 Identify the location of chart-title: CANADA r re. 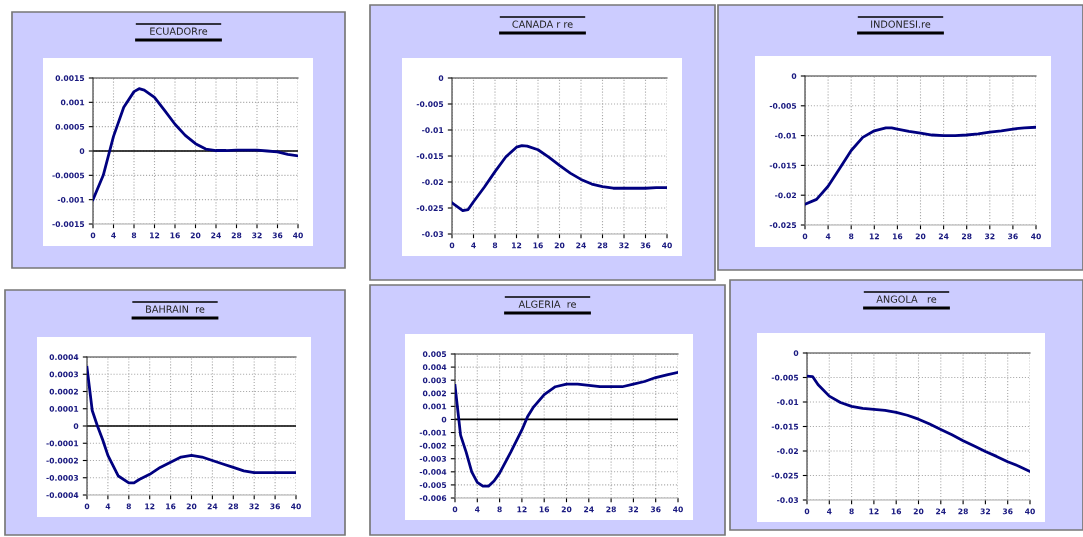
(542, 24).